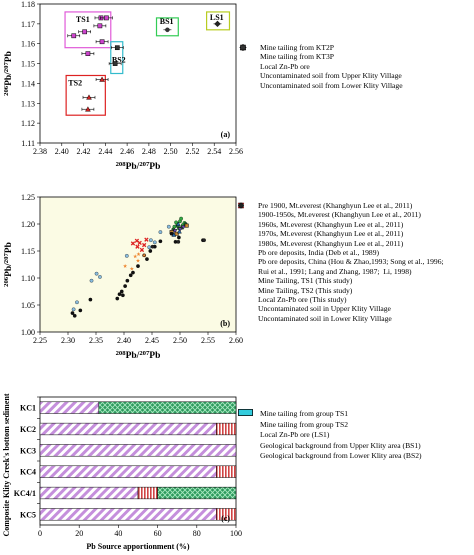  I want to click on legend-item: Local Zn-Pb ore, so click(320, 57).